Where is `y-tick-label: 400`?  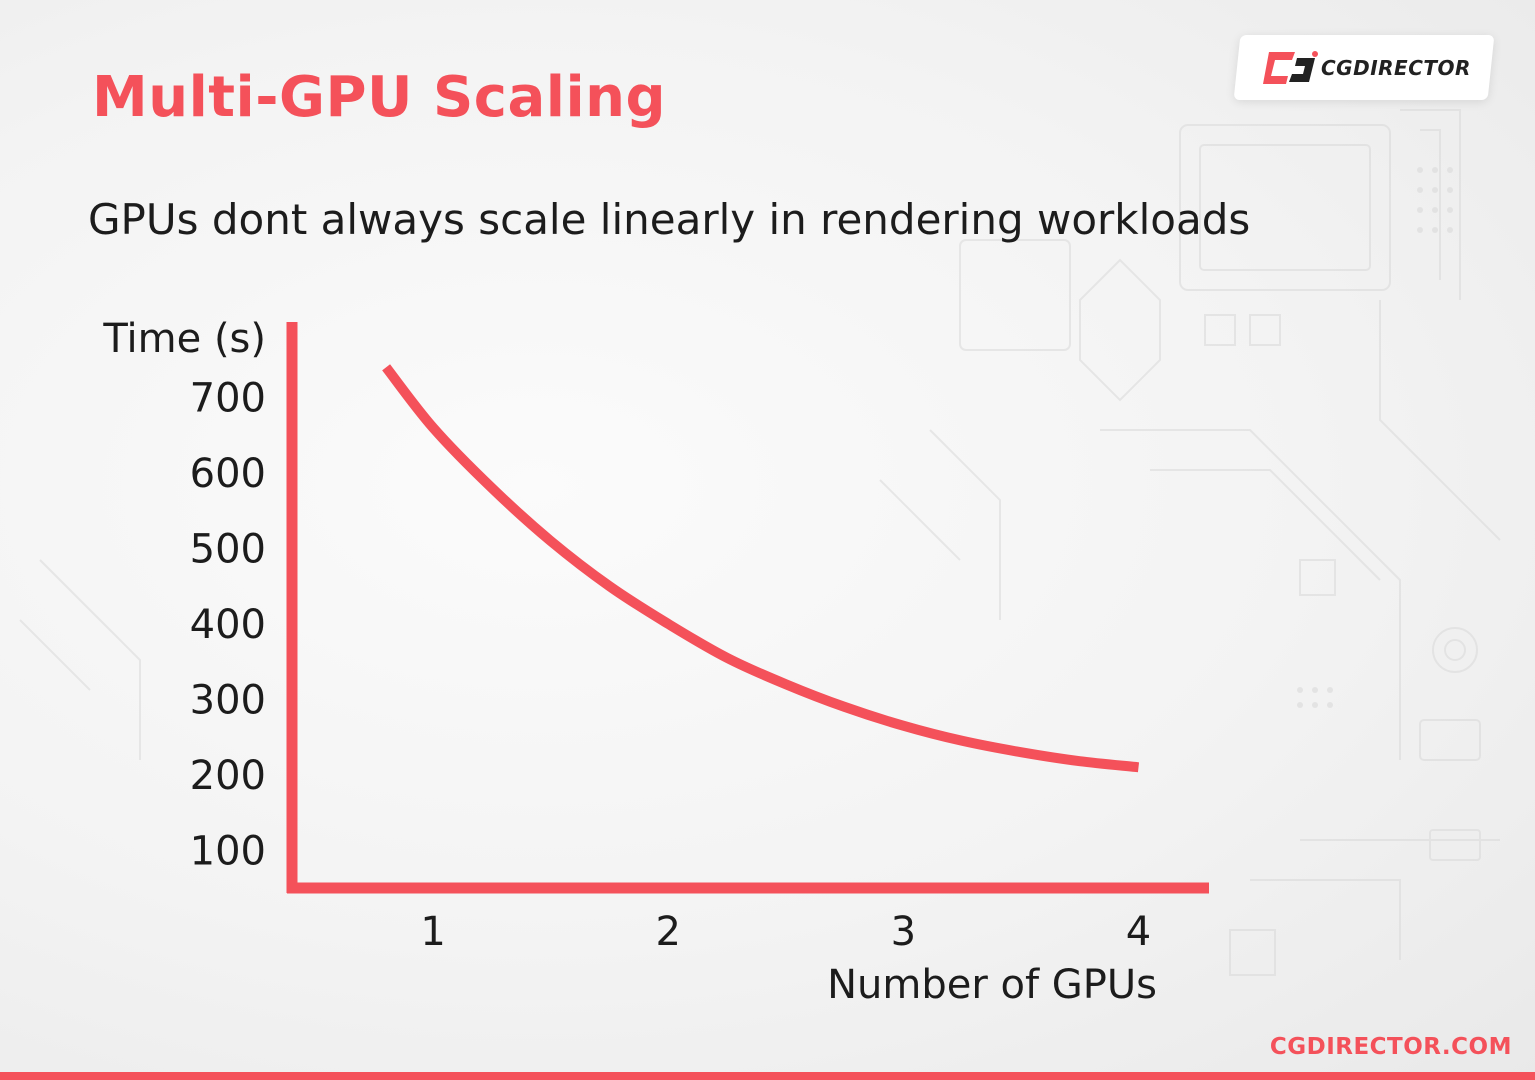 y-tick-label: 400 is located at coordinates (228, 625).